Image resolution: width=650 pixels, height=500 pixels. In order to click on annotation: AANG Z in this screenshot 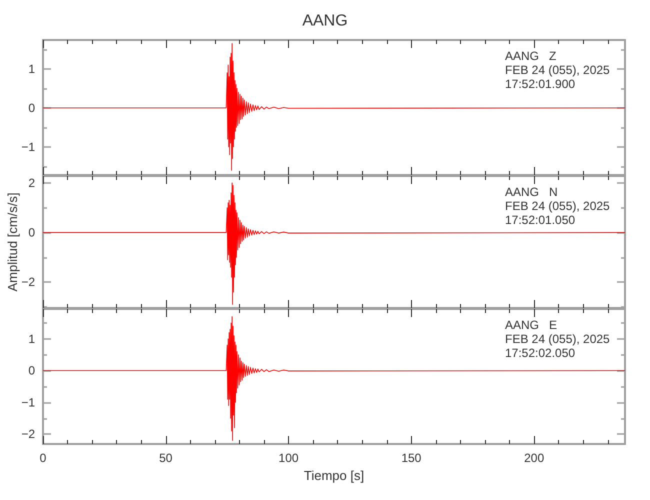, I will do `click(530, 56)`.